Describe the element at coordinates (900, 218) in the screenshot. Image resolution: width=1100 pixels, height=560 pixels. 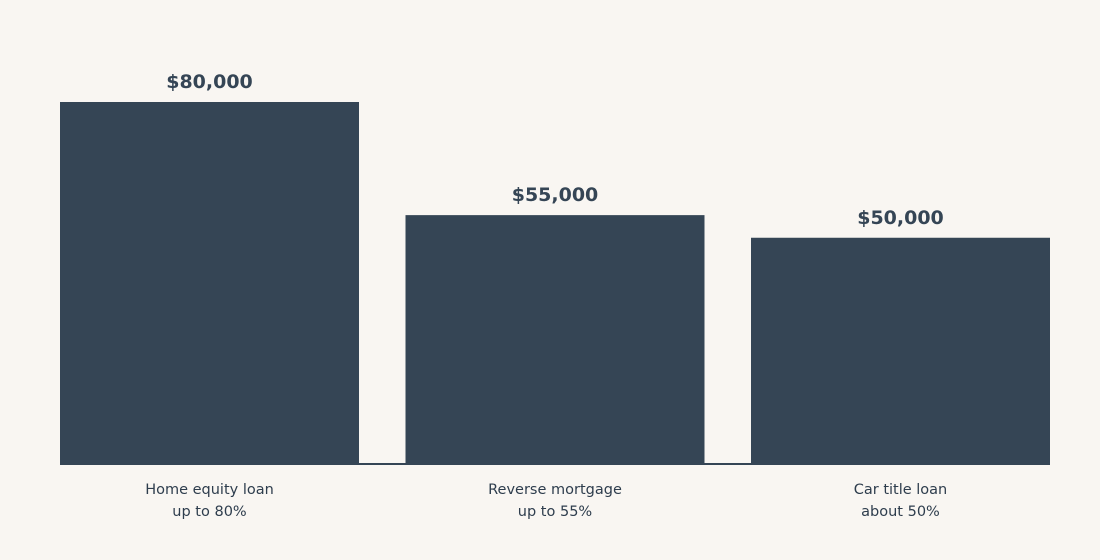
I see `value-label-car-title-loan: $50,000` at that location.